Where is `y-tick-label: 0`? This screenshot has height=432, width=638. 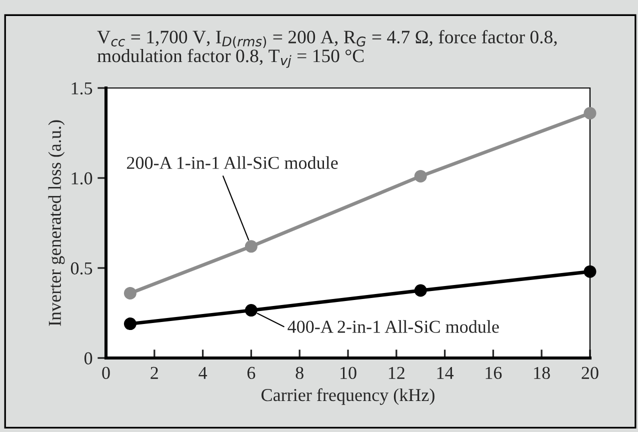 y-tick-label: 0 is located at coordinates (88, 358).